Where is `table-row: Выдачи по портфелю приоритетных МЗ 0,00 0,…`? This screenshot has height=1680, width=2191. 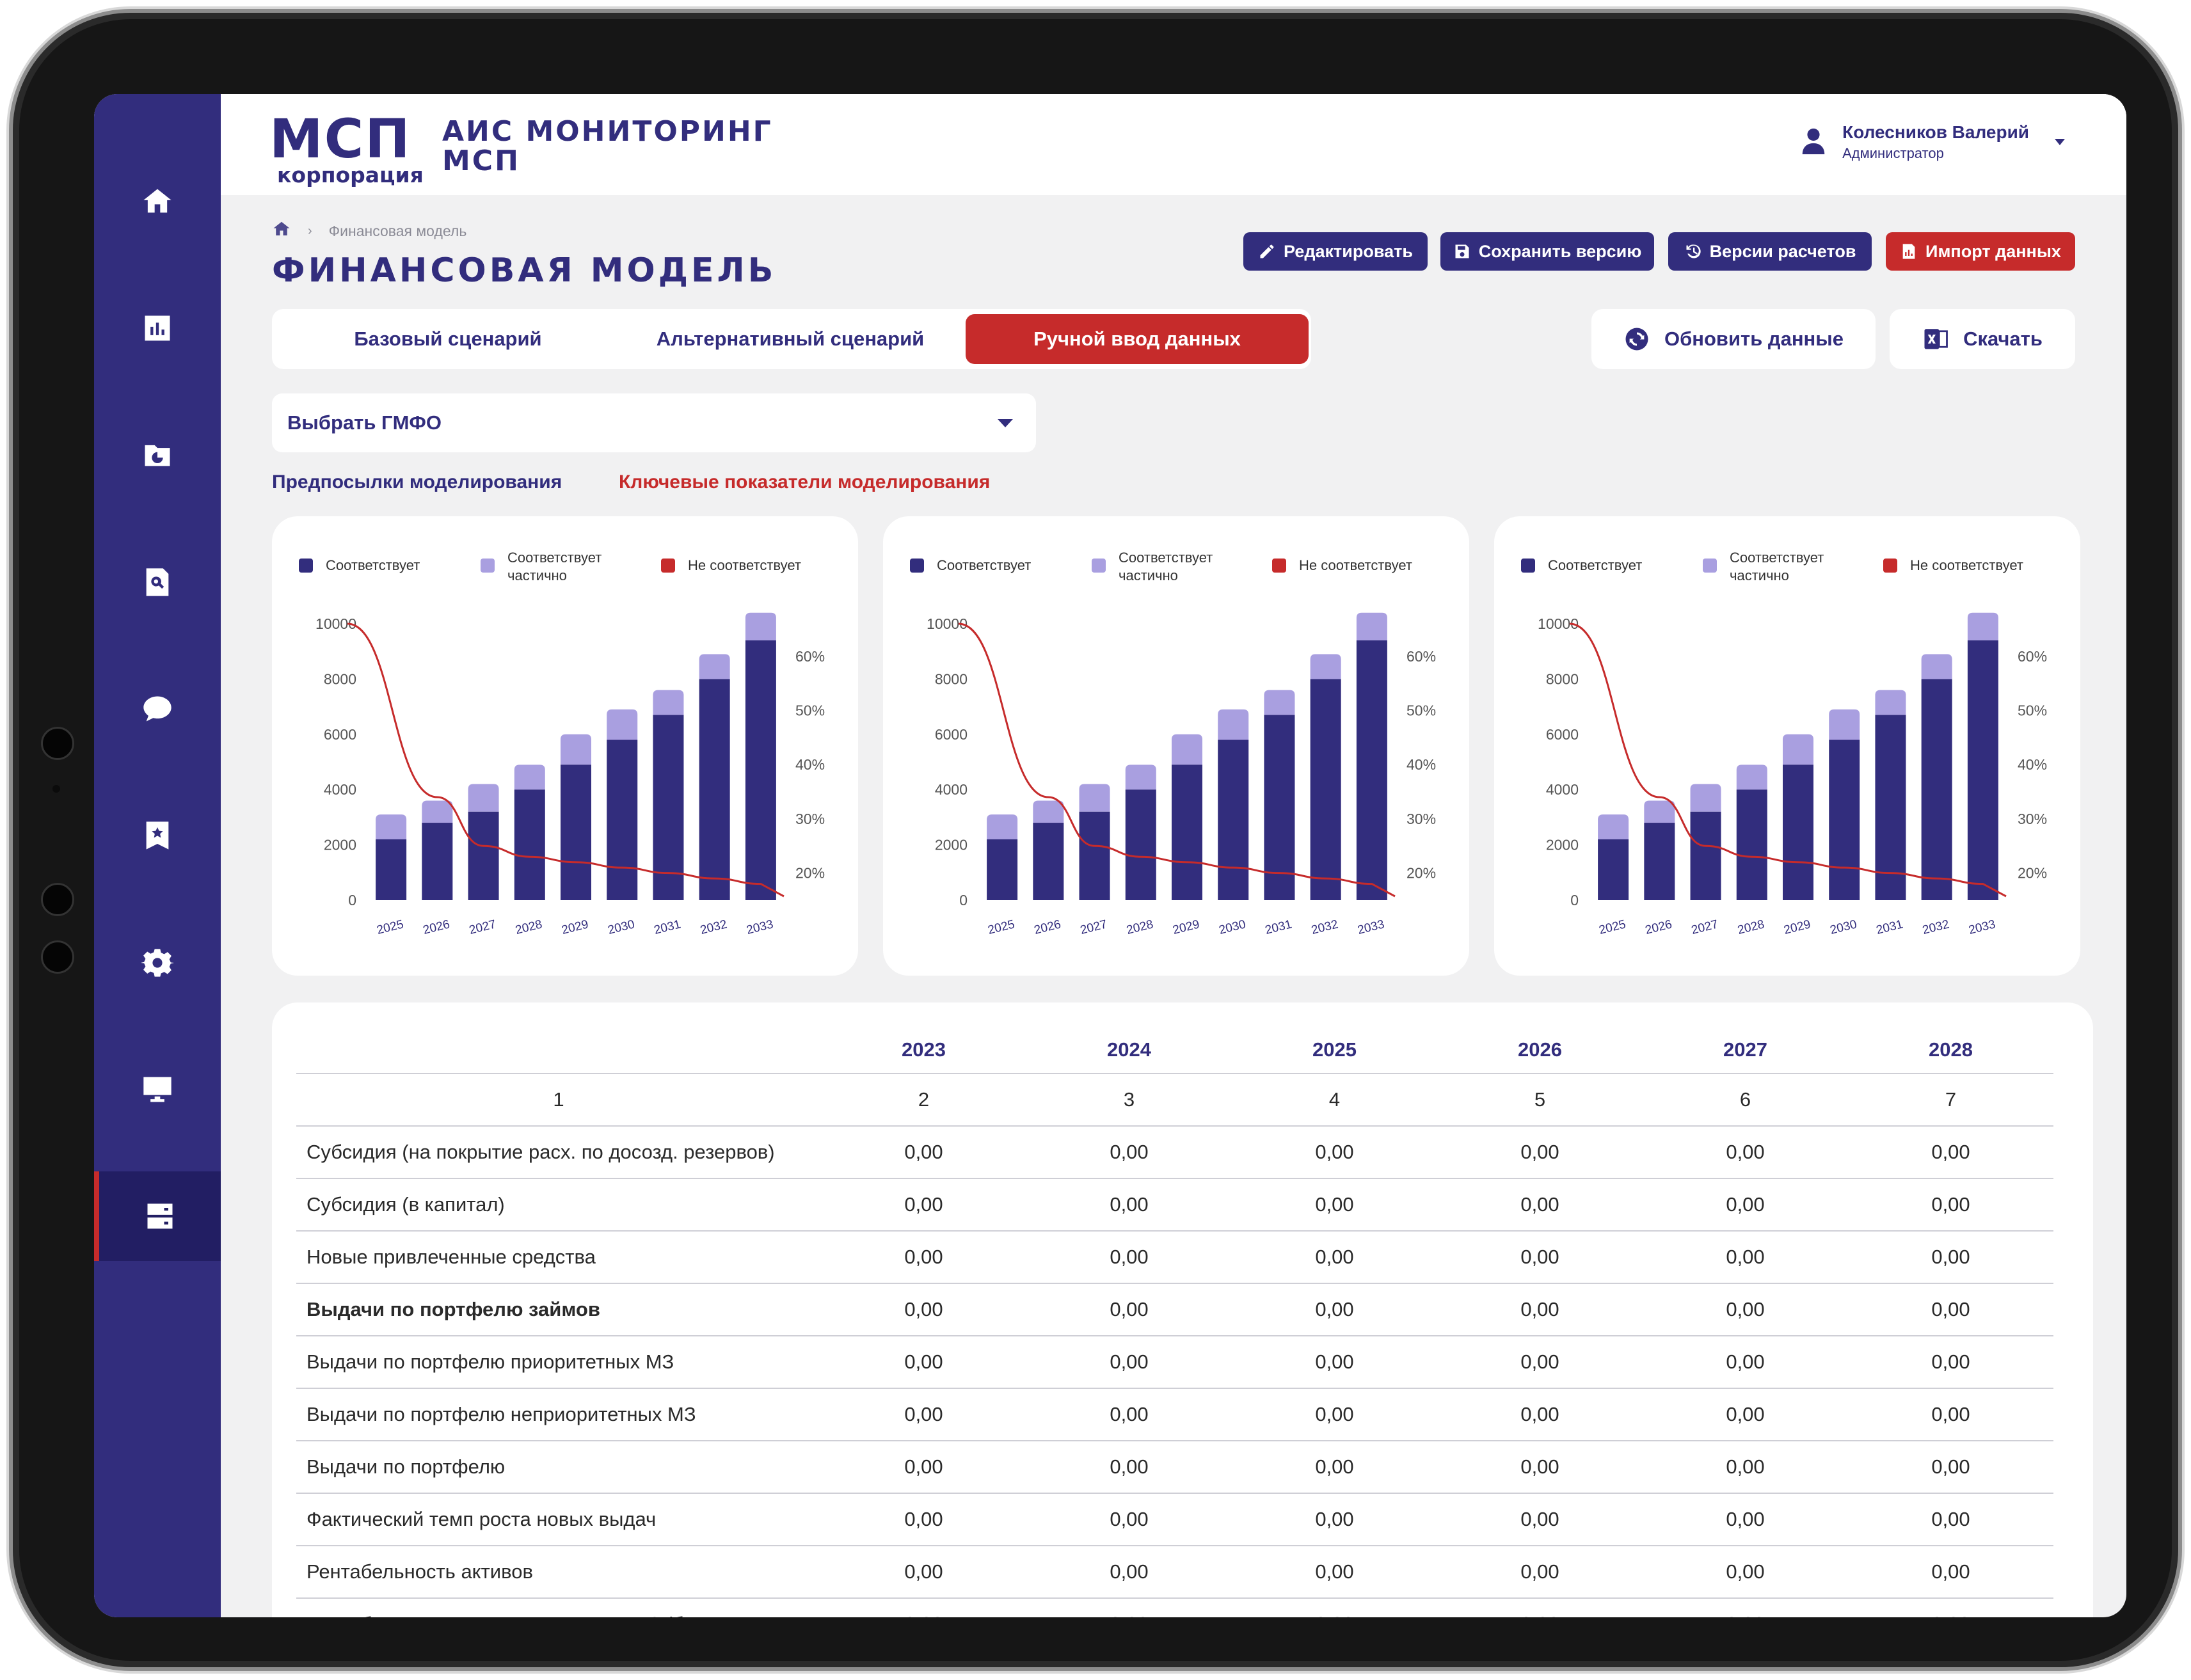
table-row: Выдачи по портфелю приоритетных МЗ 0,00 0,… is located at coordinates (1174, 1362).